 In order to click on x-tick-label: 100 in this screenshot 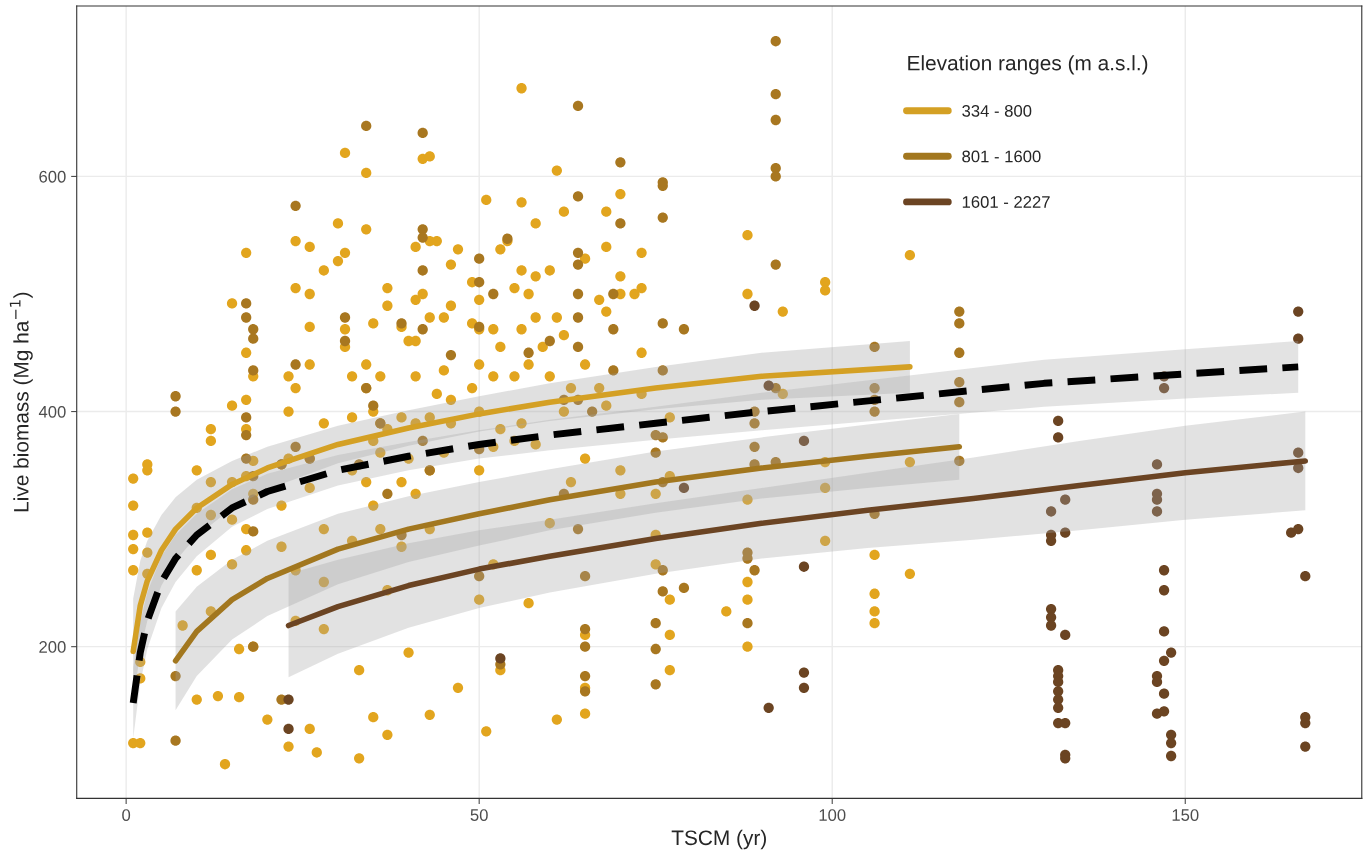, I will do `click(832, 815)`.